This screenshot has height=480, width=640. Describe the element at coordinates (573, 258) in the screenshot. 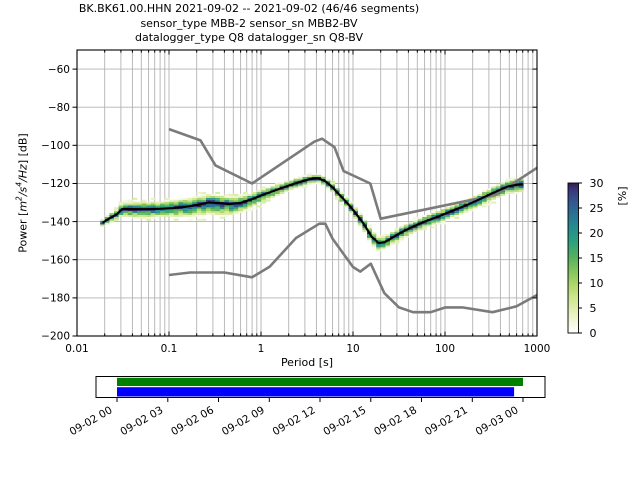

I see `colorbar-gradient` at that location.